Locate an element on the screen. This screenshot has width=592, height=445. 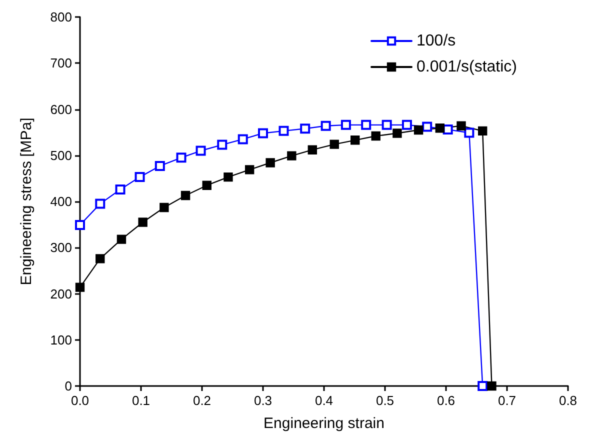
x-tick-label: 0.1 is located at coordinates (141, 400).